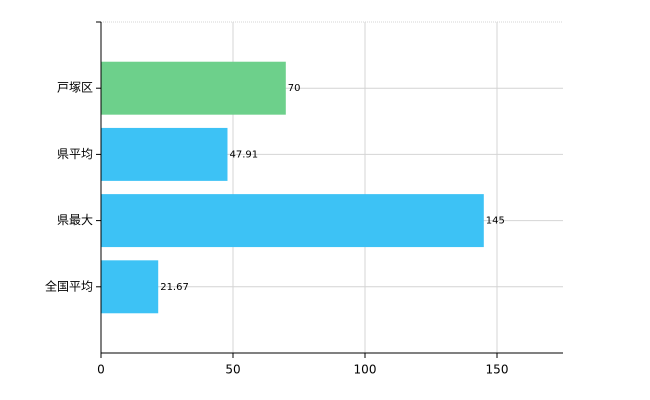 The width and height of the screenshot is (650, 400). What do you see at coordinates (243, 154) in the screenshot?
I see `value-label: 47.91` at bounding box center [243, 154].